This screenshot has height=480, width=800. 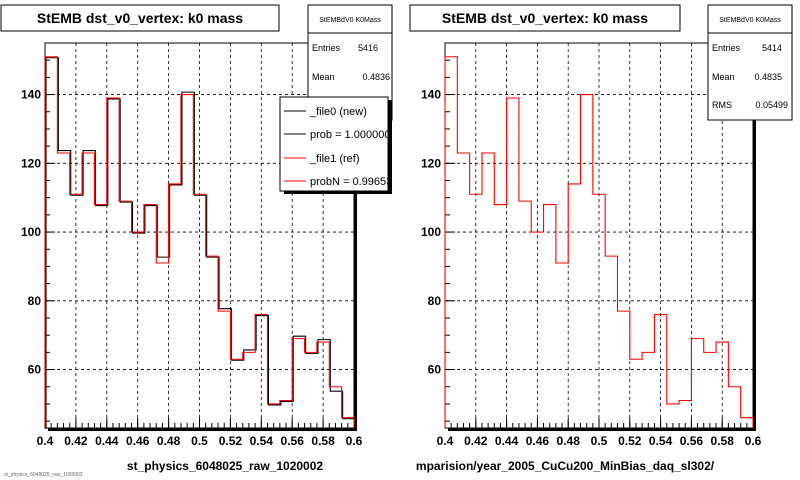 I want to click on stats-entries-value-left: 5416, so click(x=368, y=48).